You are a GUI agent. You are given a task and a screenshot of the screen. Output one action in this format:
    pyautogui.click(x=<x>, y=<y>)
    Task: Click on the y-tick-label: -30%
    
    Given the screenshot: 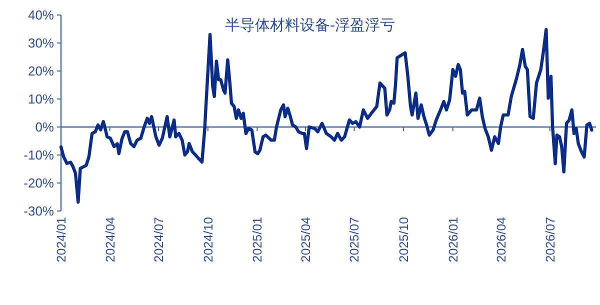 What is the action you would take?
    pyautogui.click(x=39, y=211)
    